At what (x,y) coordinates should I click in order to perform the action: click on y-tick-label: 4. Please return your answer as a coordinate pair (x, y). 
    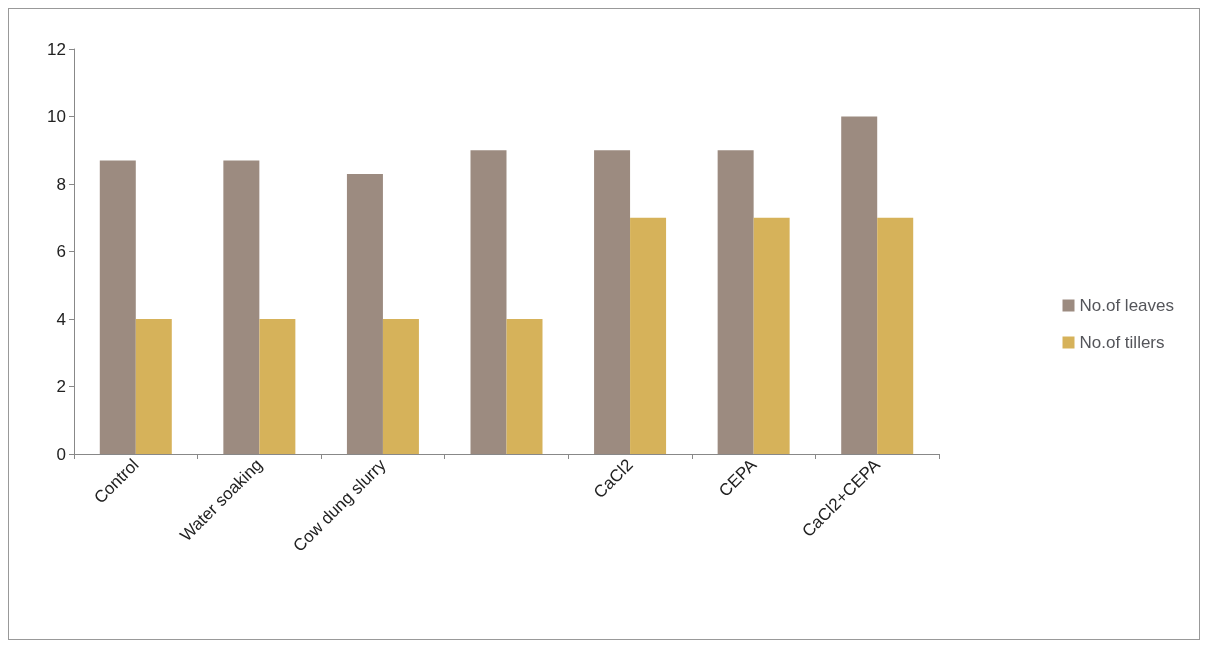
    Looking at the image, I should click on (61, 319).